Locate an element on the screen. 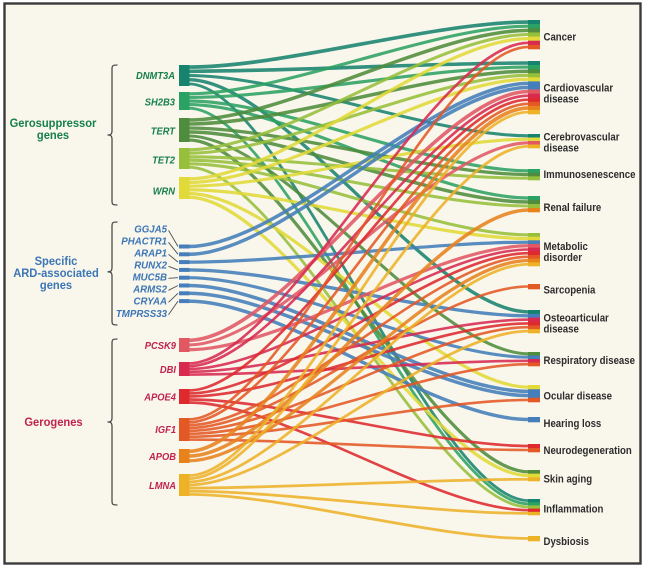  svg-text: Gerogenes is located at coordinates (53, 423).